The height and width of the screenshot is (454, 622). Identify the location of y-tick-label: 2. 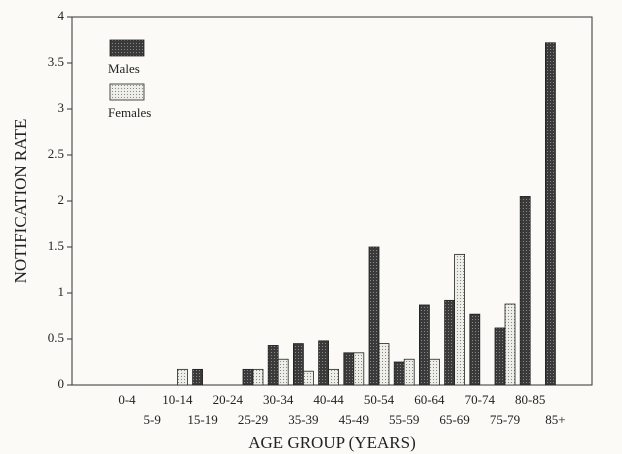
(61, 199).